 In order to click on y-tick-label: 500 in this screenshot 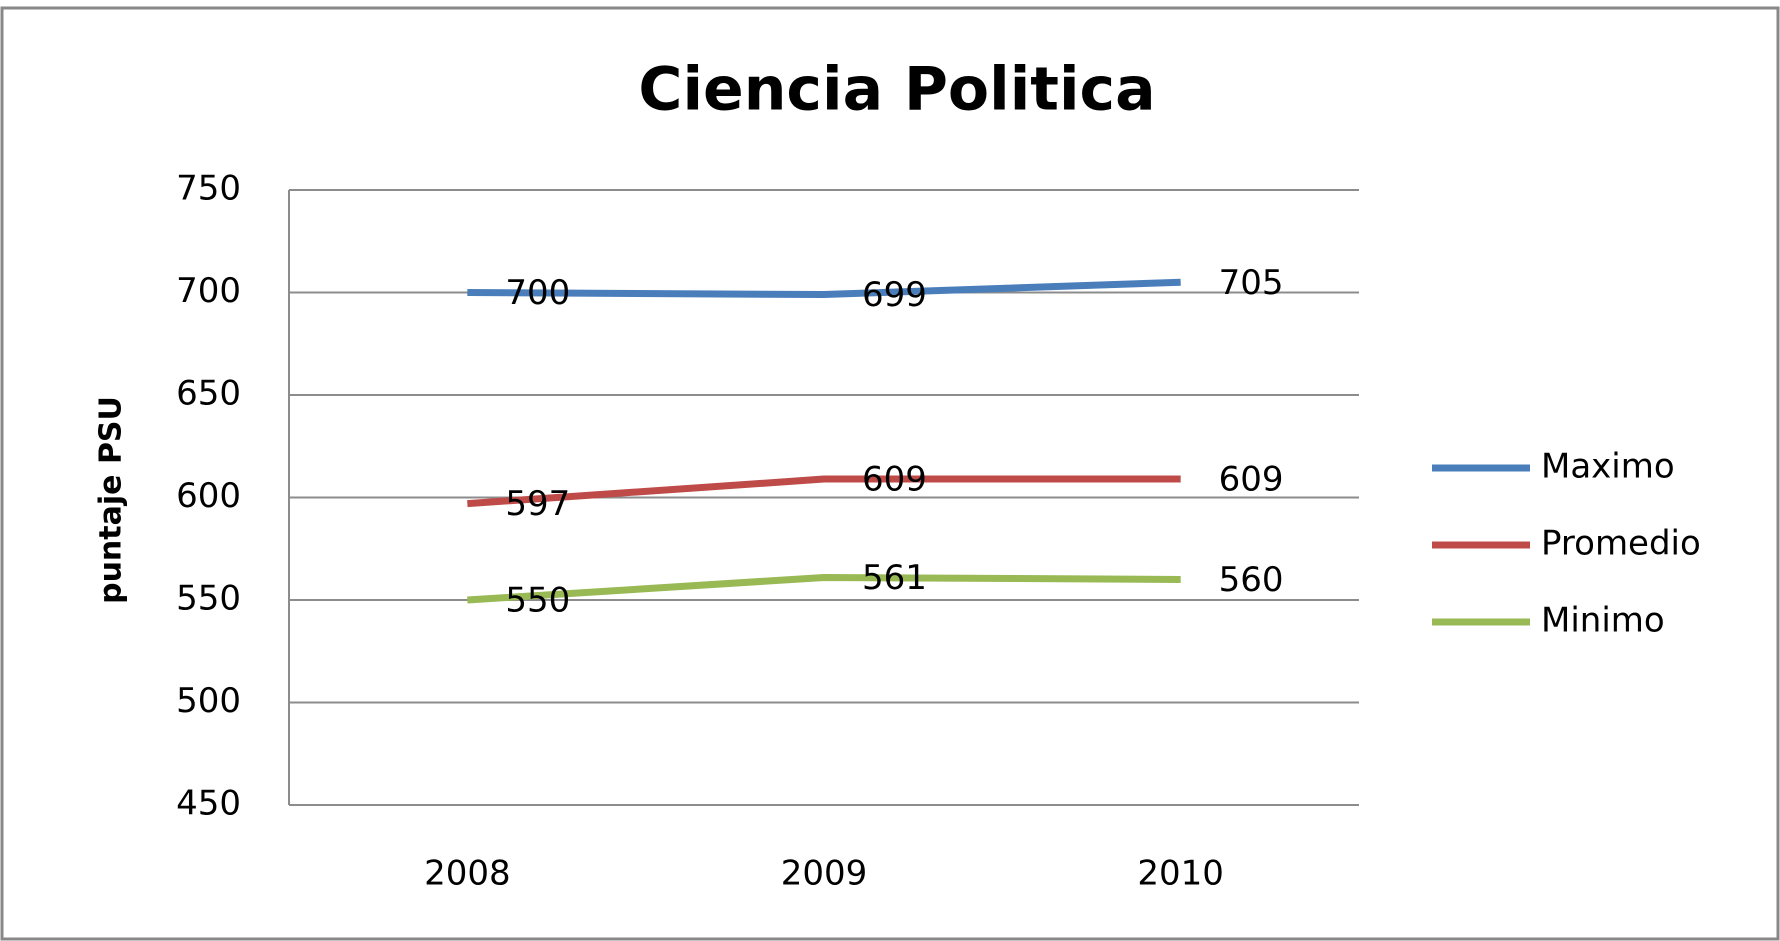, I will do `click(208, 701)`.